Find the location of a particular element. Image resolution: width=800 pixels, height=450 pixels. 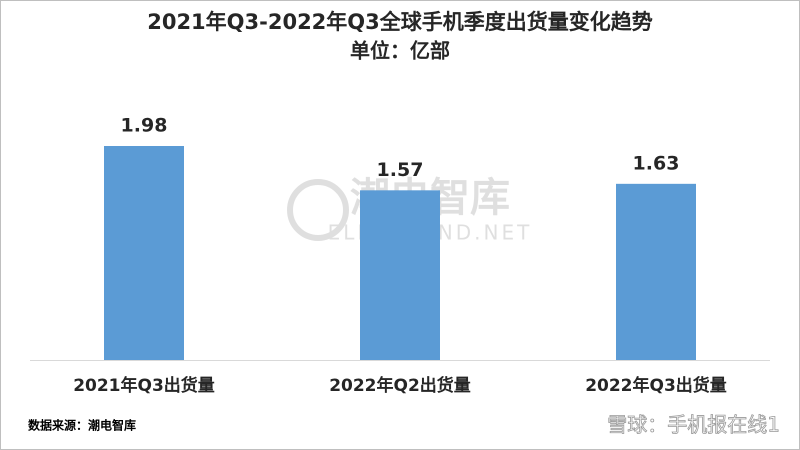

data-label: 1.98 is located at coordinates (144, 126).